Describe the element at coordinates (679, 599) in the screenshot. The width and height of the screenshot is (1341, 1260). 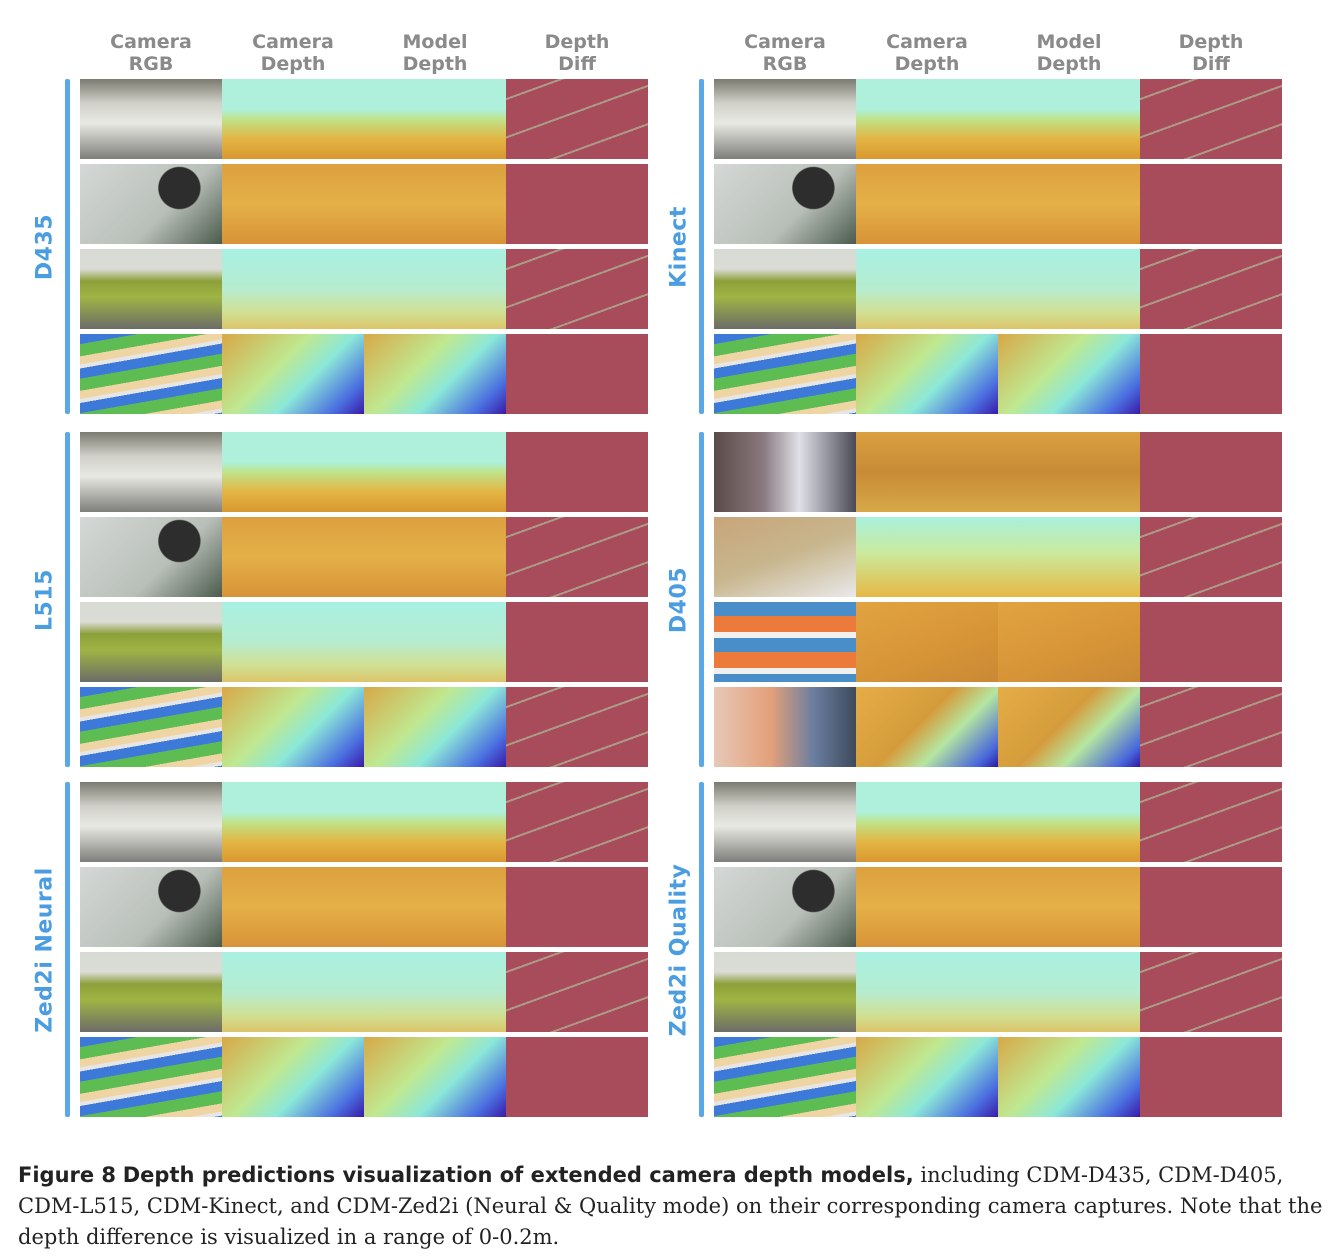
I see `camera-label: D405` at that location.